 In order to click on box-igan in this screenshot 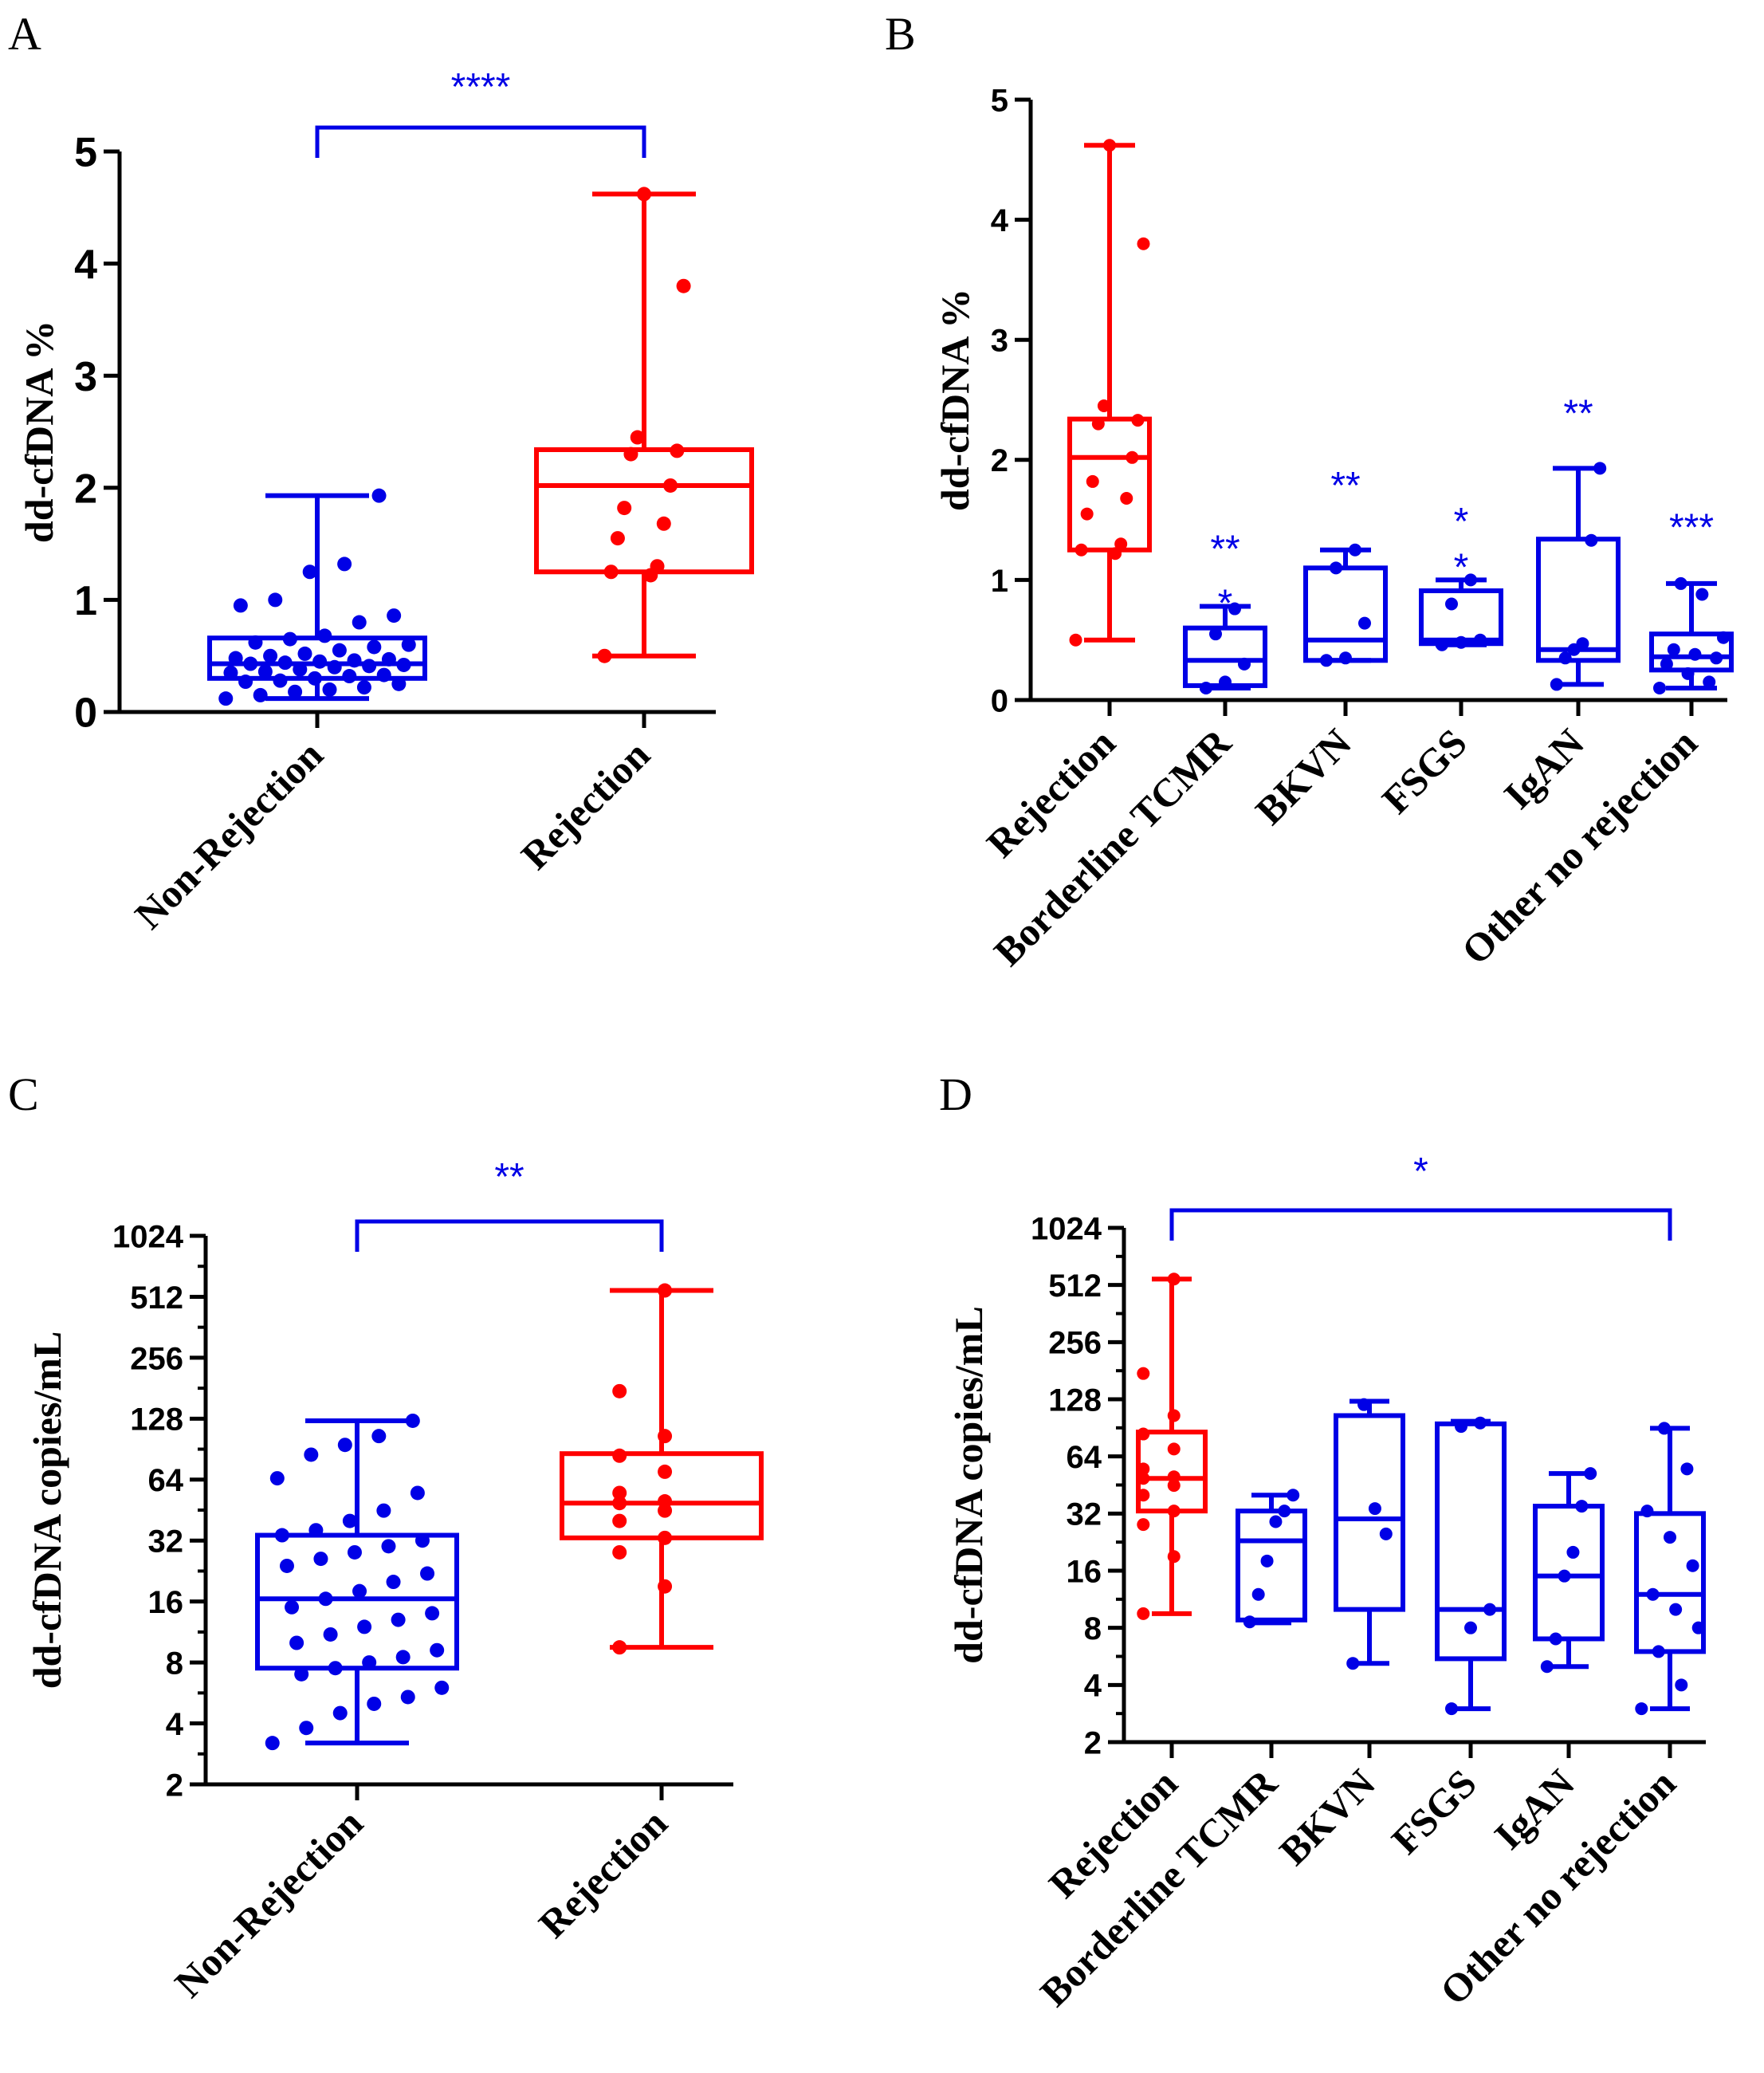, I will do `click(1569, 1570)`.